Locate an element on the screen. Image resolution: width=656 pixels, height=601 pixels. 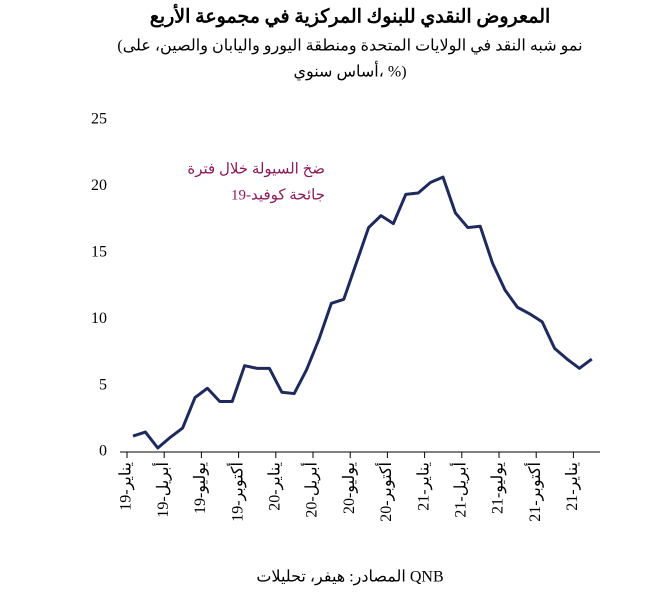
x-tick-label: يناير-19 is located at coordinates (126, 486).